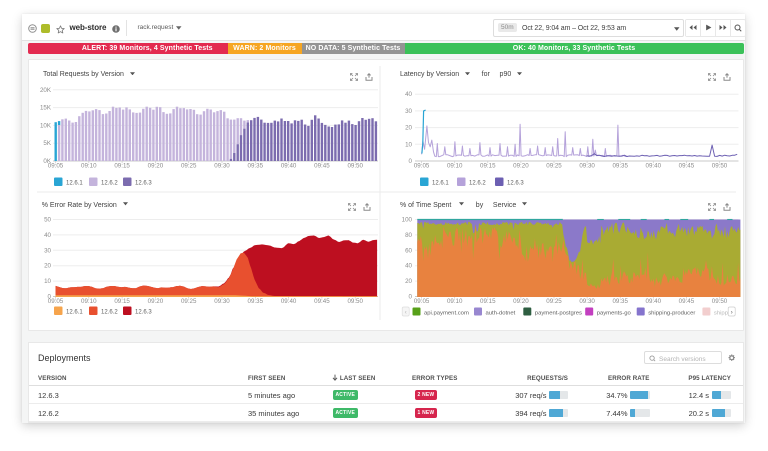 This screenshot has width=768, height=451. What do you see at coordinates (47, 220) in the screenshot?
I see `svg-text: 50` at bounding box center [47, 220].